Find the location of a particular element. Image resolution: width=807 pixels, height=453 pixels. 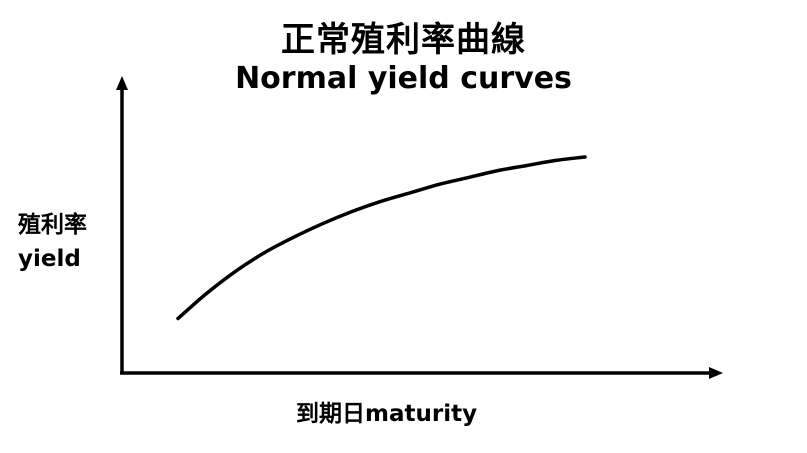

chart-subtitle: Normal yield curves is located at coordinates (403, 78).